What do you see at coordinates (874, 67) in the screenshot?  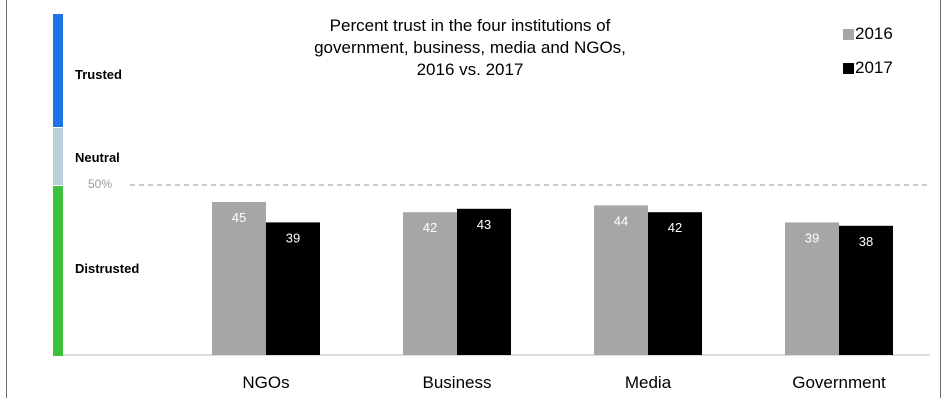 I see `legend-label-2017: 2017` at bounding box center [874, 67].